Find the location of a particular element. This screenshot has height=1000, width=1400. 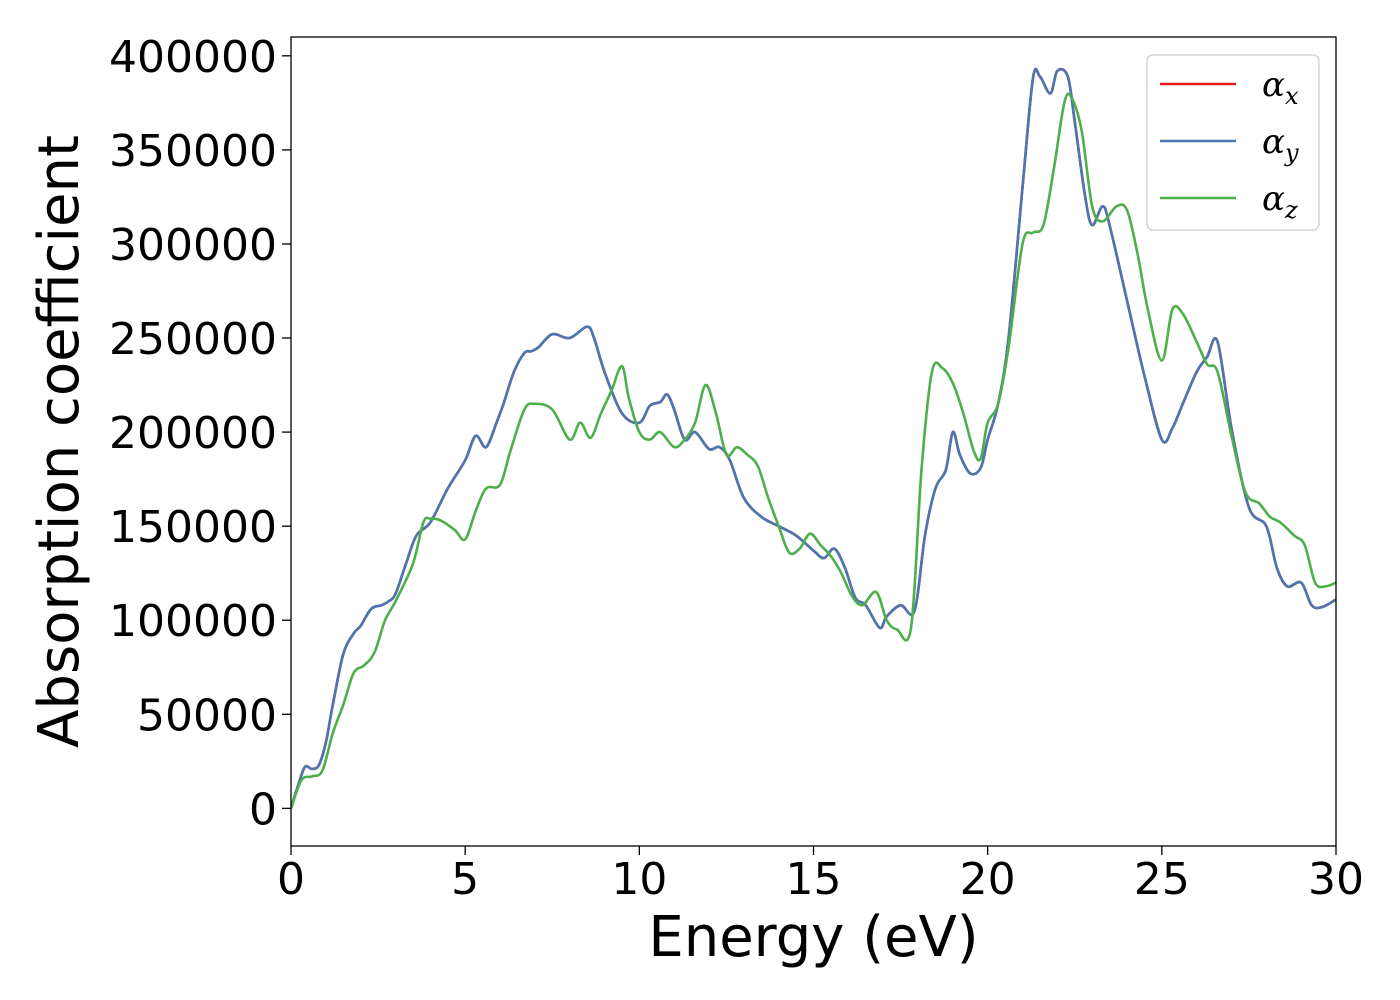

y-tick-label: 150000 is located at coordinates (193, 527).